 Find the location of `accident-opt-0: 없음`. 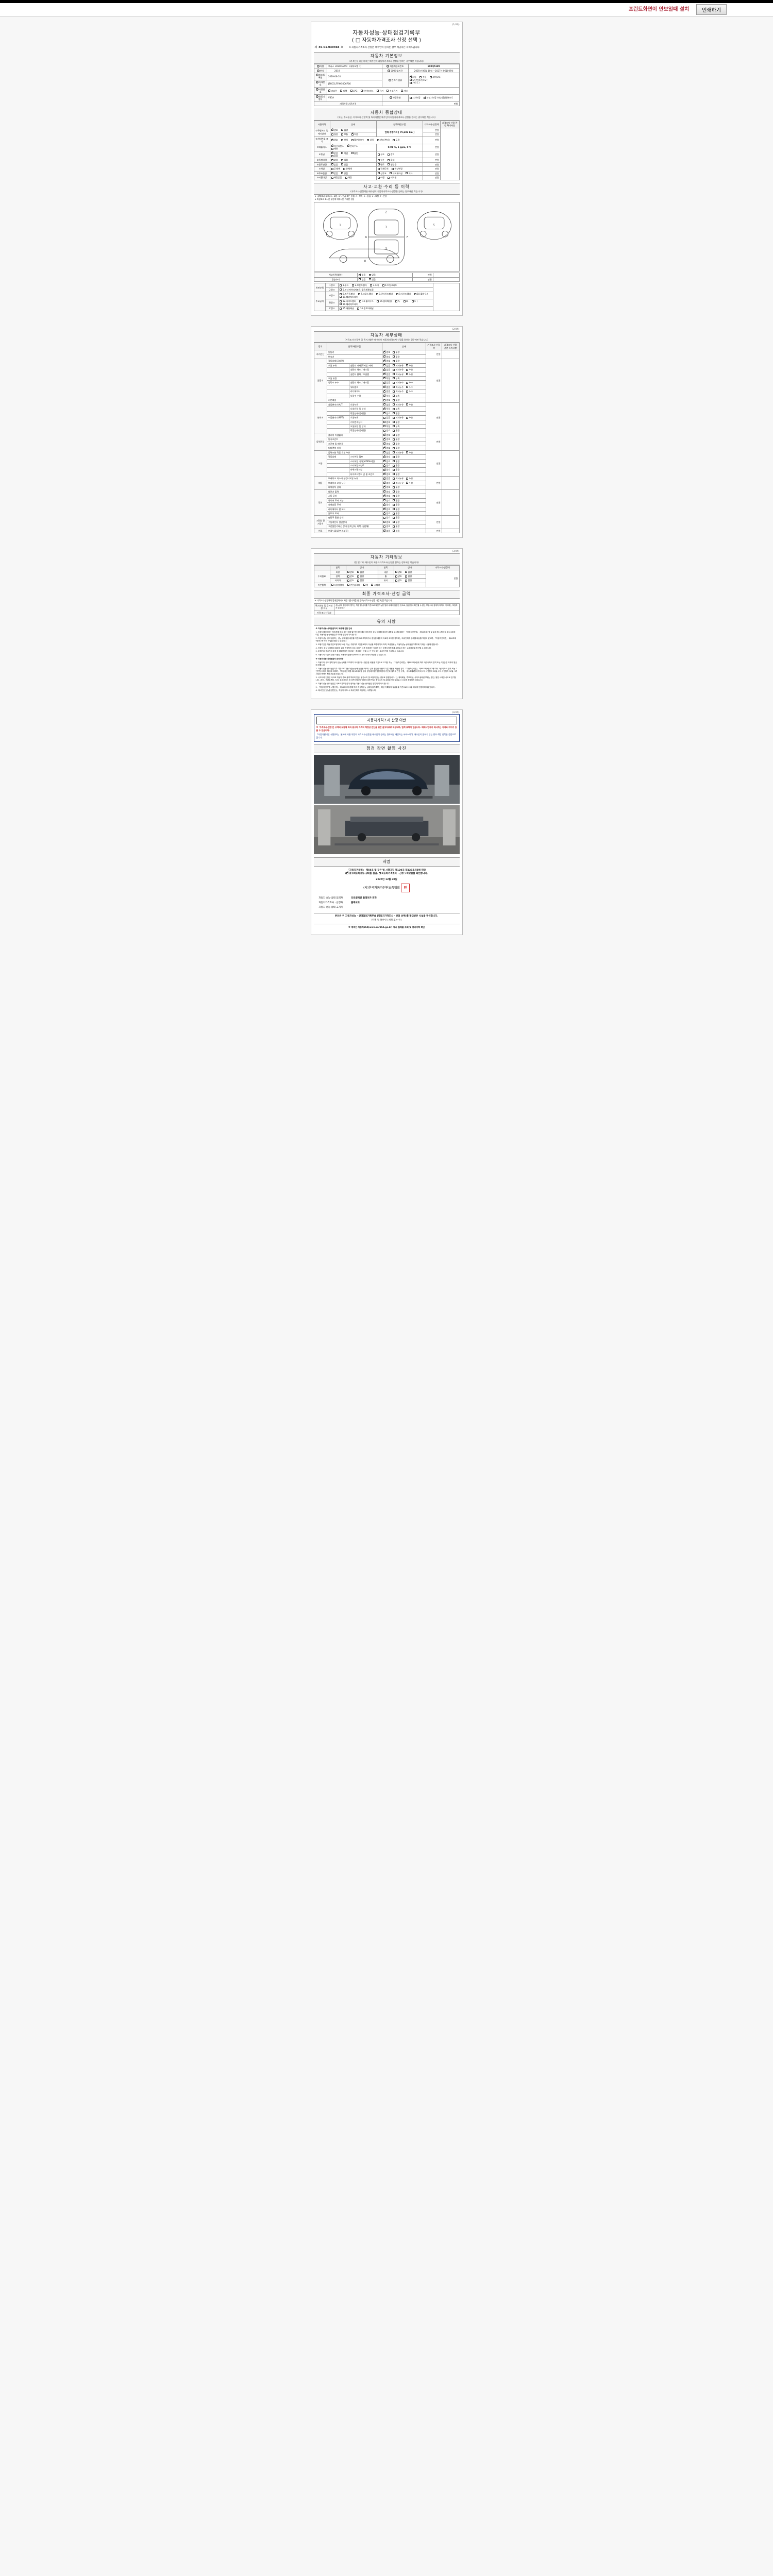

accident-opt-0: 없음 is located at coordinates (362, 275).